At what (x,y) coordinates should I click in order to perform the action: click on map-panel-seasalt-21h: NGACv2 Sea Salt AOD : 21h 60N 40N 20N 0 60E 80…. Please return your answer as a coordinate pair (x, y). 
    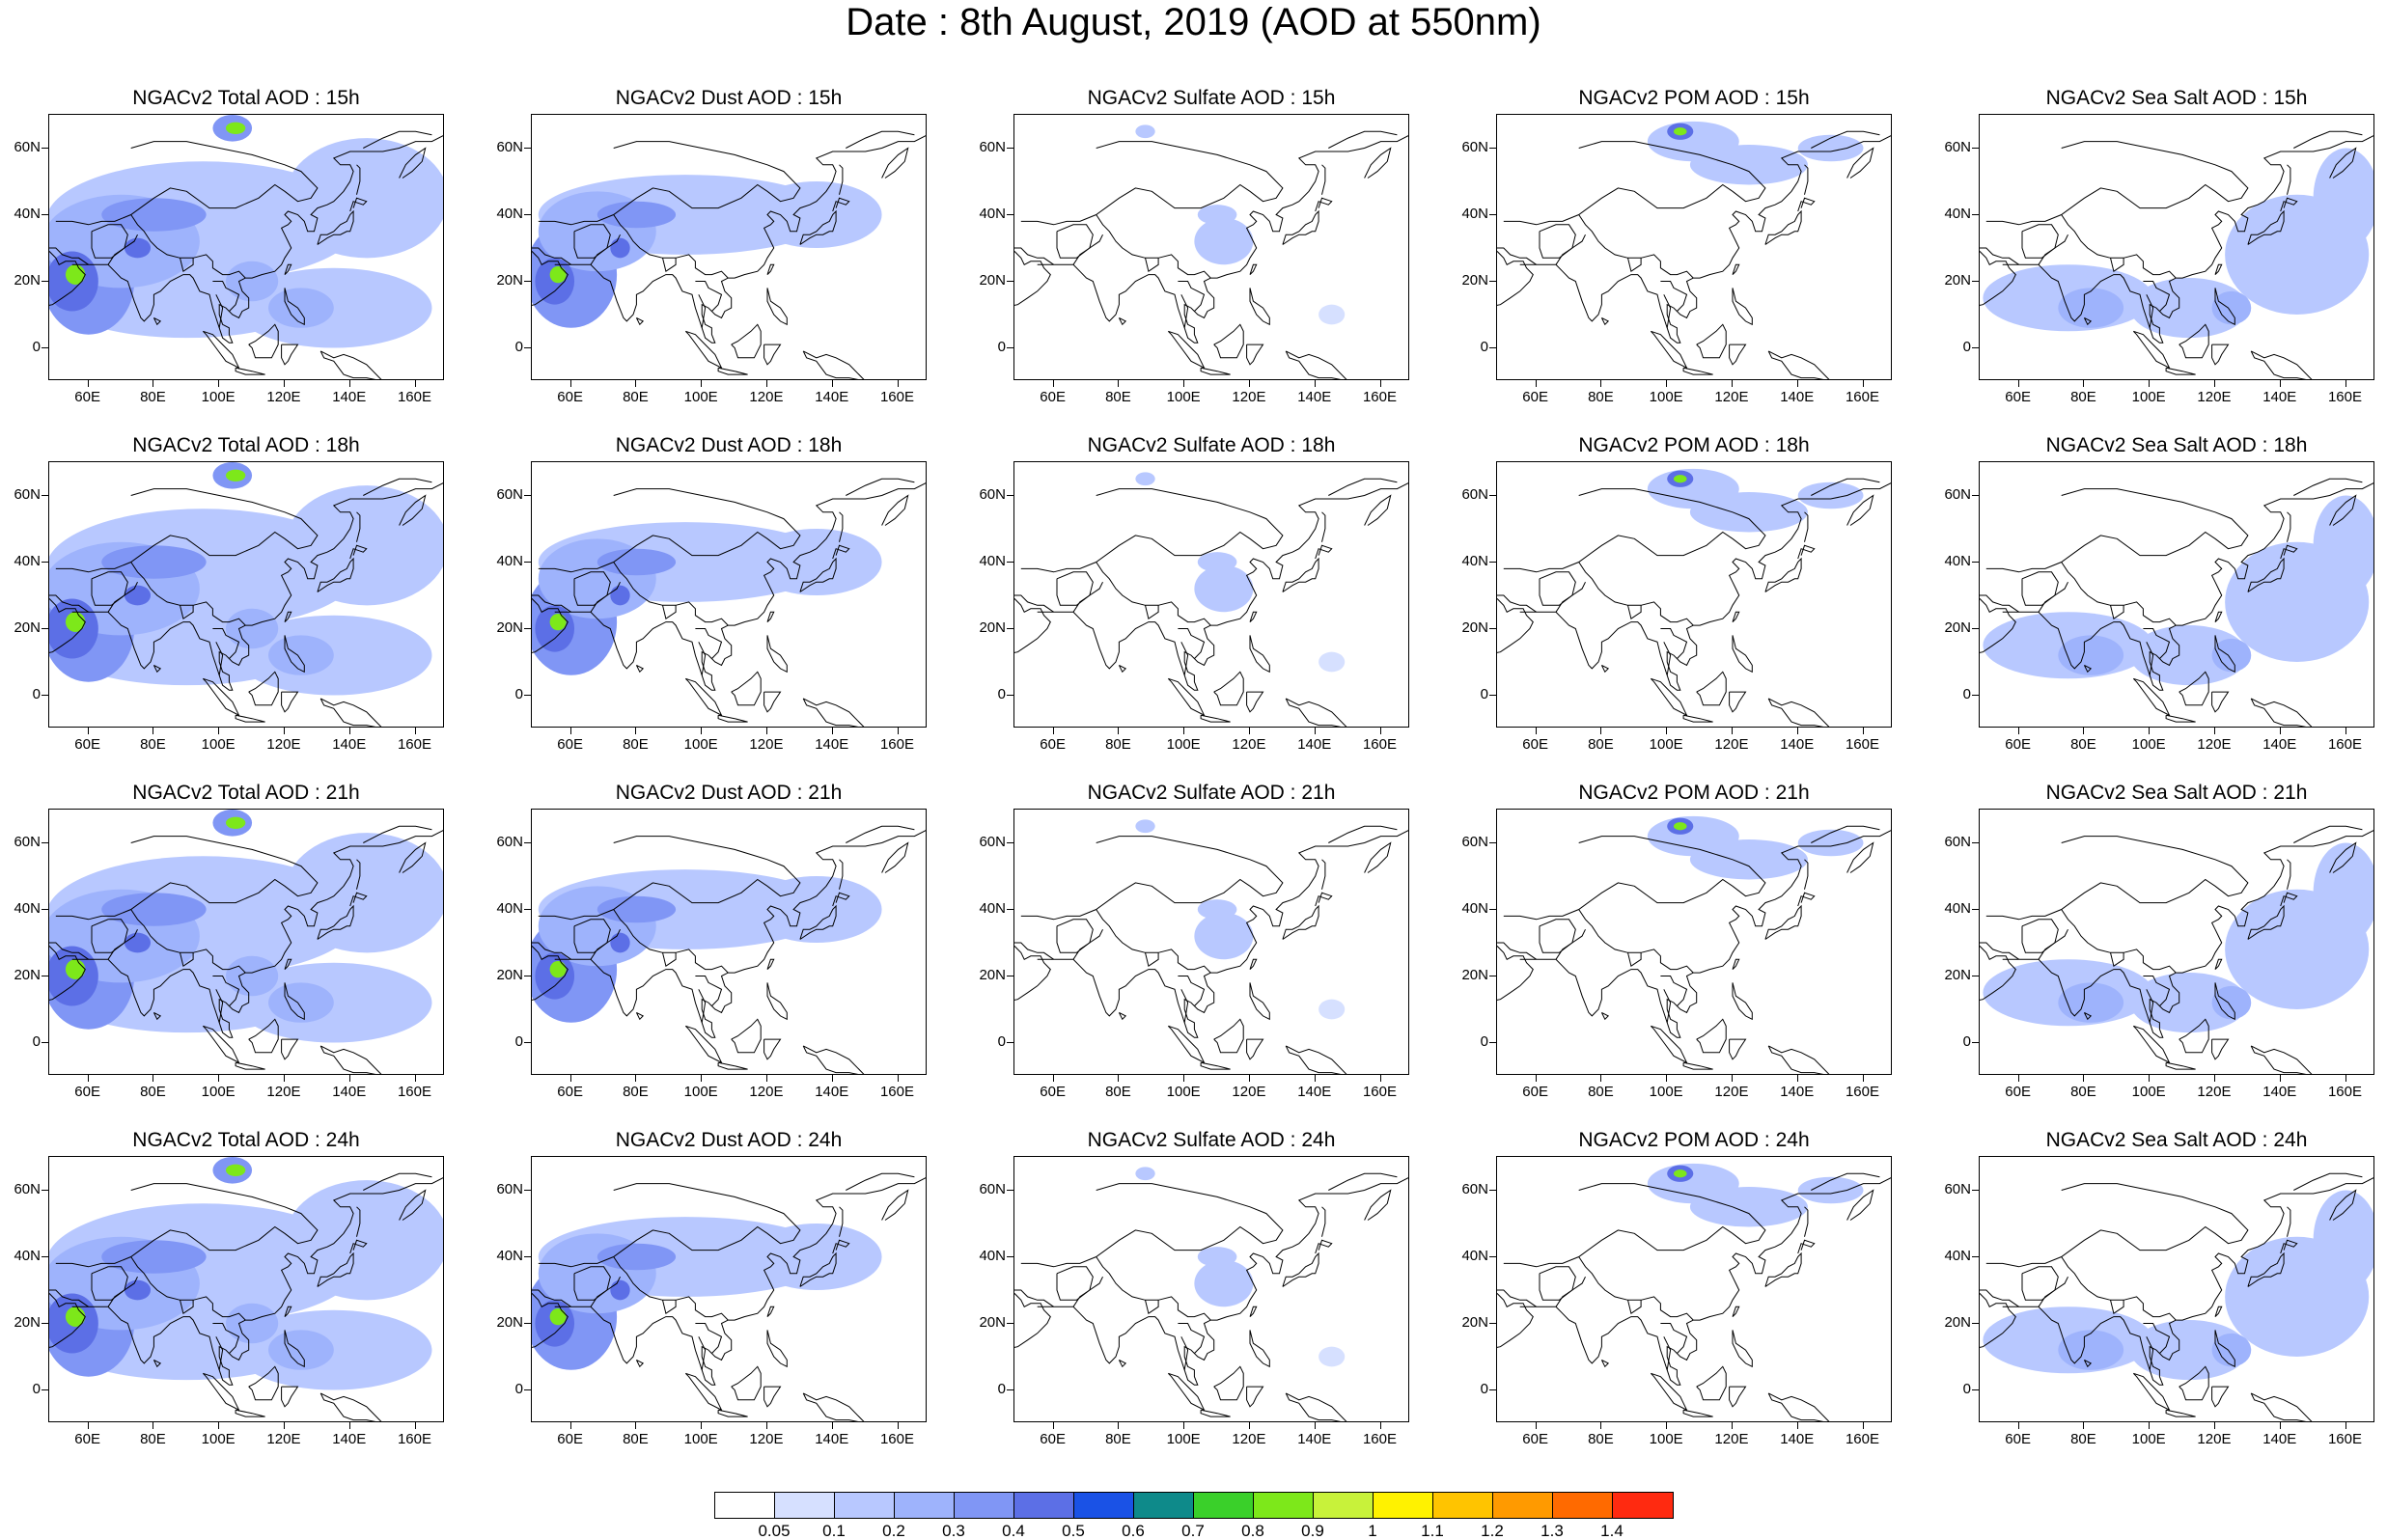
    Looking at the image, I should click on (2159, 971).